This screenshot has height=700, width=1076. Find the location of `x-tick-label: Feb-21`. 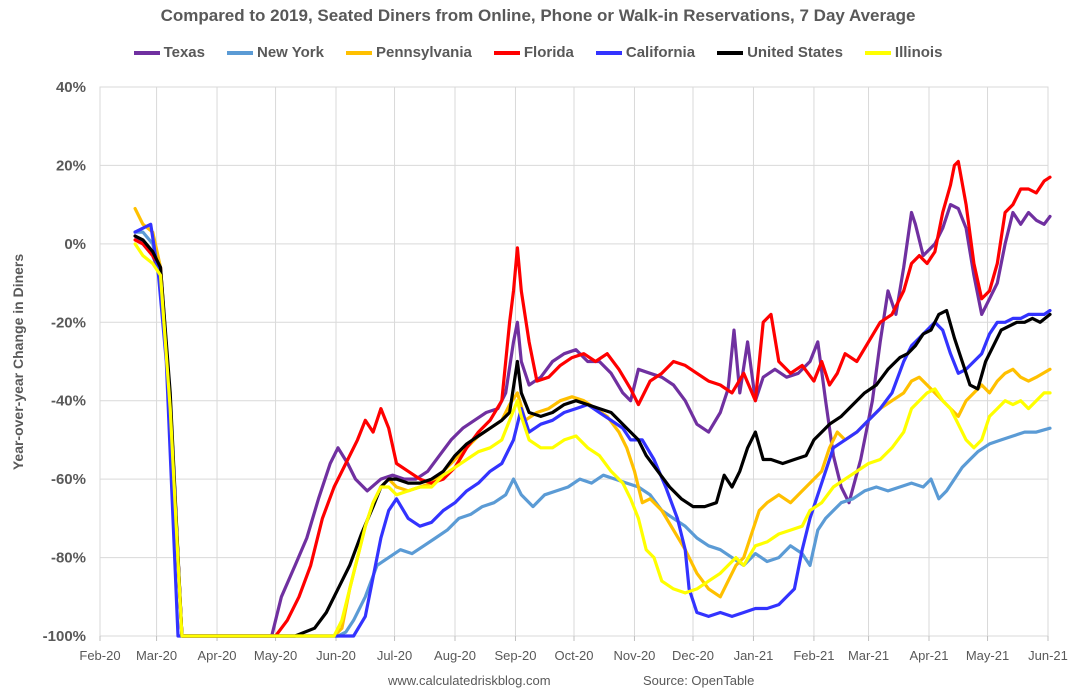

x-tick-label: Feb-21 is located at coordinates (813, 655).